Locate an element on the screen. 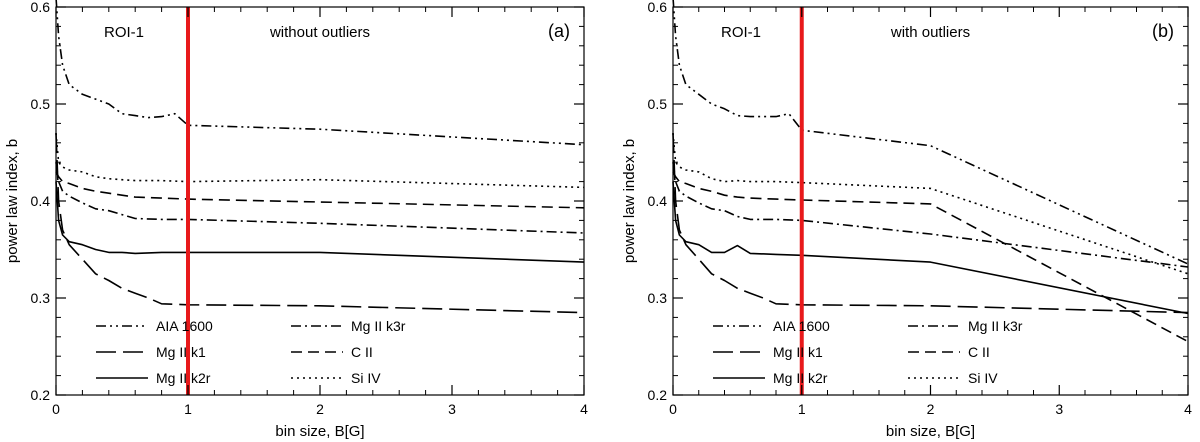 The height and width of the screenshot is (442, 1200). chart-0-series-line-mg-ii-k2r is located at coordinates (320, 222).